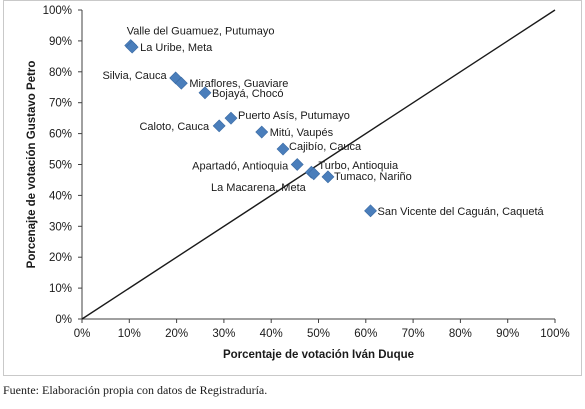 The image size is (585, 409). Describe the element at coordinates (271, 334) in the screenshot. I see `x-tick-label: 40%` at that location.